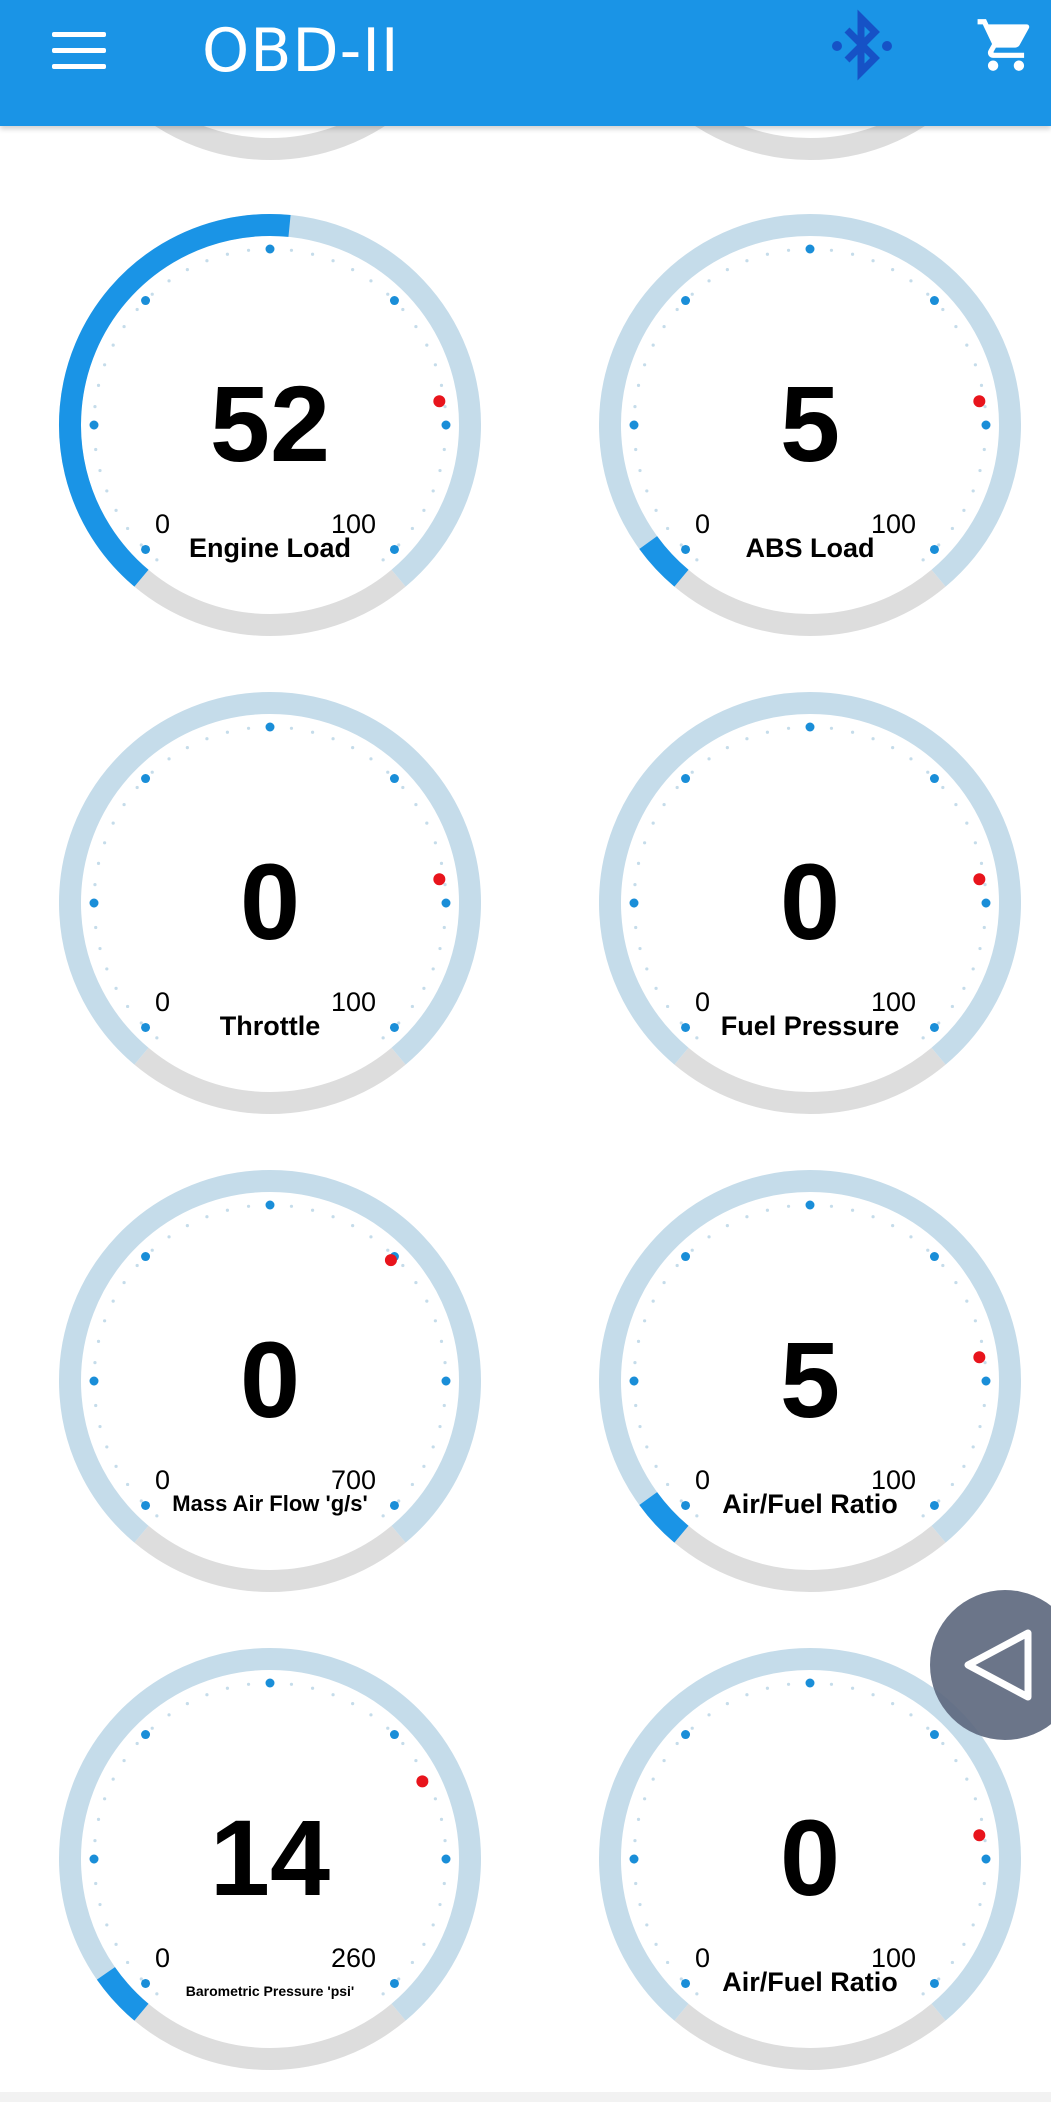  Describe the element at coordinates (79, 51) in the screenshot. I see `hamburger-menu-icon` at that location.